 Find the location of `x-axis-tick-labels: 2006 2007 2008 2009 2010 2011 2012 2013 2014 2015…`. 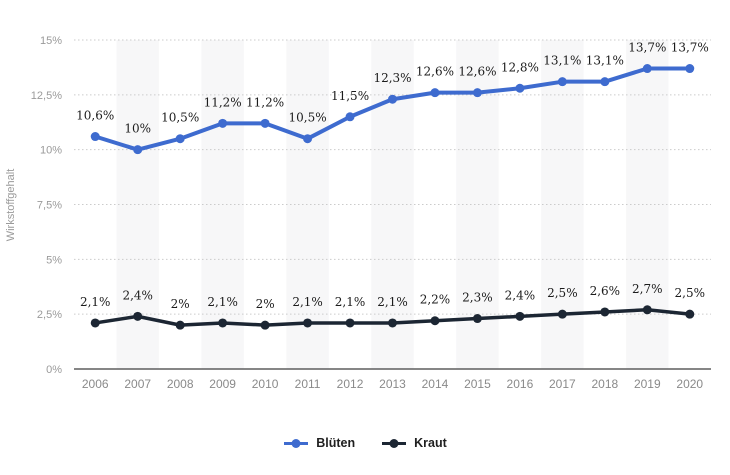

x-axis-tick-labels: 2006 2007 2008 2009 2010 2011 2012 2013 2014 2015… is located at coordinates (393, 384).